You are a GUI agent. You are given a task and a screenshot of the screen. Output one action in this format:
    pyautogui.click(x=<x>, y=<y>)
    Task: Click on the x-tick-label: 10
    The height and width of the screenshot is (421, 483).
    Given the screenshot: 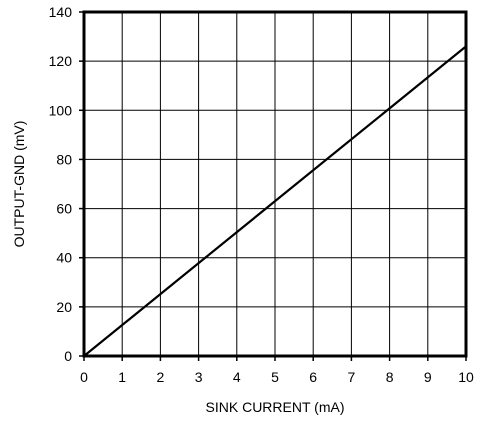 What is the action you would take?
    pyautogui.click(x=466, y=377)
    